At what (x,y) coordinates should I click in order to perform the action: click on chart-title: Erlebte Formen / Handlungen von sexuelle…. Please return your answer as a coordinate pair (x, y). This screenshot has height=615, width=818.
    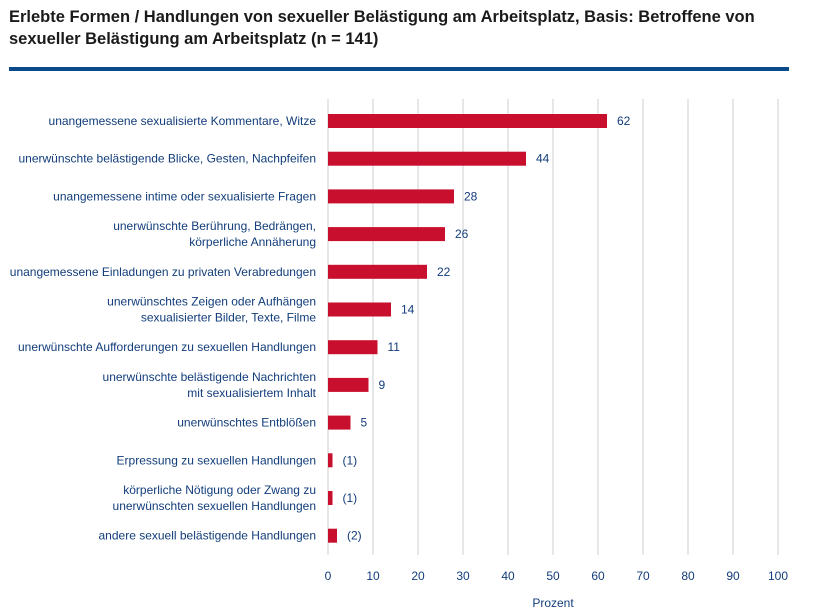
    Looking at the image, I should click on (382, 28).